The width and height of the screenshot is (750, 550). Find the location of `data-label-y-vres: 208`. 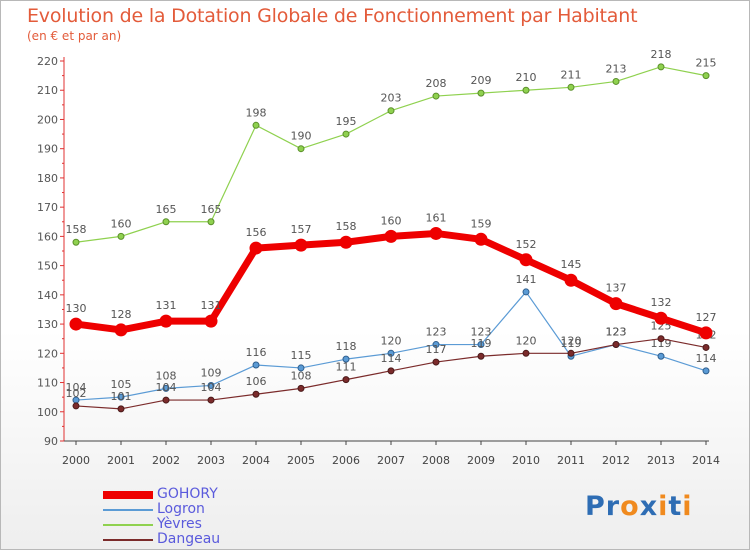

data-label-y-vres: 208 is located at coordinates (436, 83).